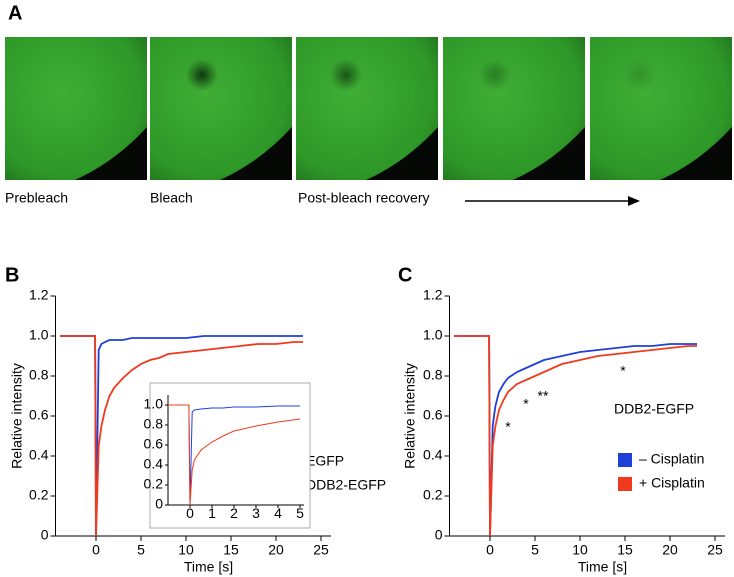 The height and width of the screenshot is (577, 734). Describe the element at coordinates (234, 513) in the screenshot. I see `x-tick-label: 2` at that location.